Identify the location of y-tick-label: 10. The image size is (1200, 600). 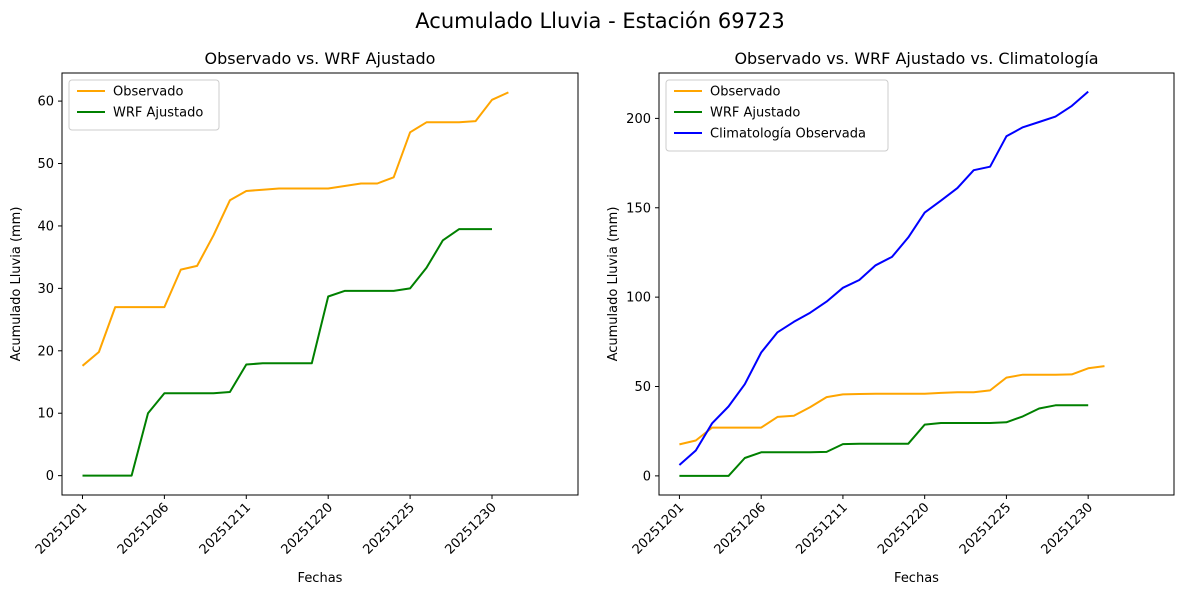
(45, 414).